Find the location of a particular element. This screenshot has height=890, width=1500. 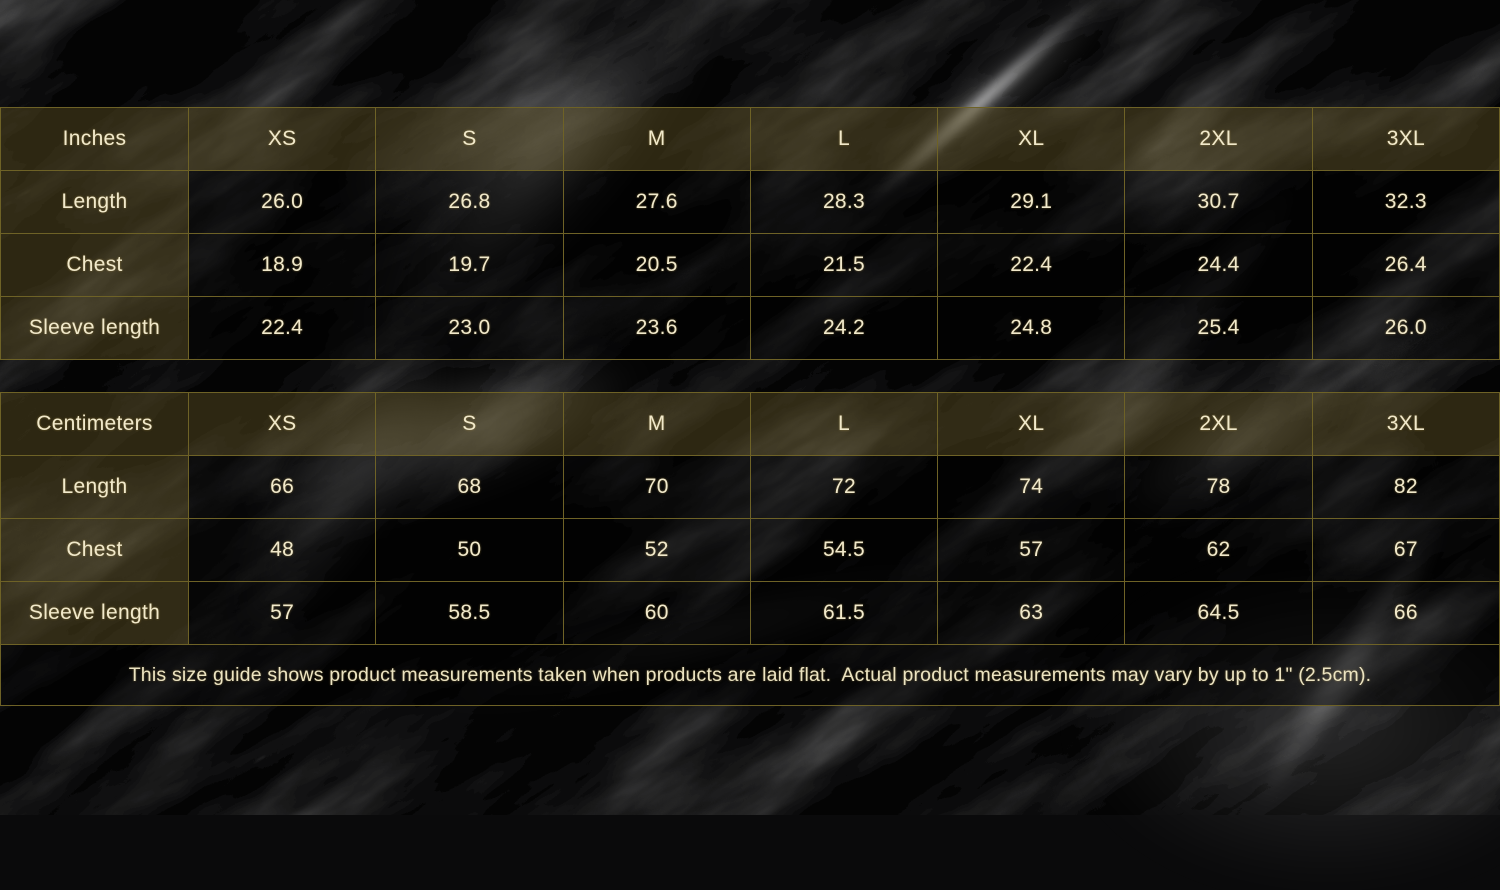

table-row: Chest 48 50 52 54.5 57 62 67 is located at coordinates (750, 550).